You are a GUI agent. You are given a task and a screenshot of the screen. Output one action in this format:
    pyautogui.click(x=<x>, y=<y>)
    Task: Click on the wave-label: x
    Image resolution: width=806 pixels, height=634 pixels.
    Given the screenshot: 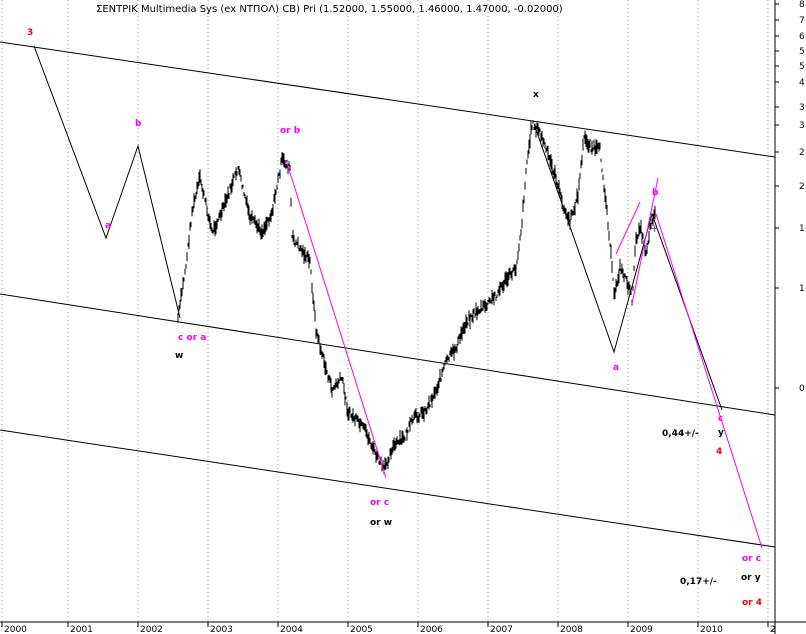 What is the action you would take?
    pyautogui.click(x=536, y=95)
    